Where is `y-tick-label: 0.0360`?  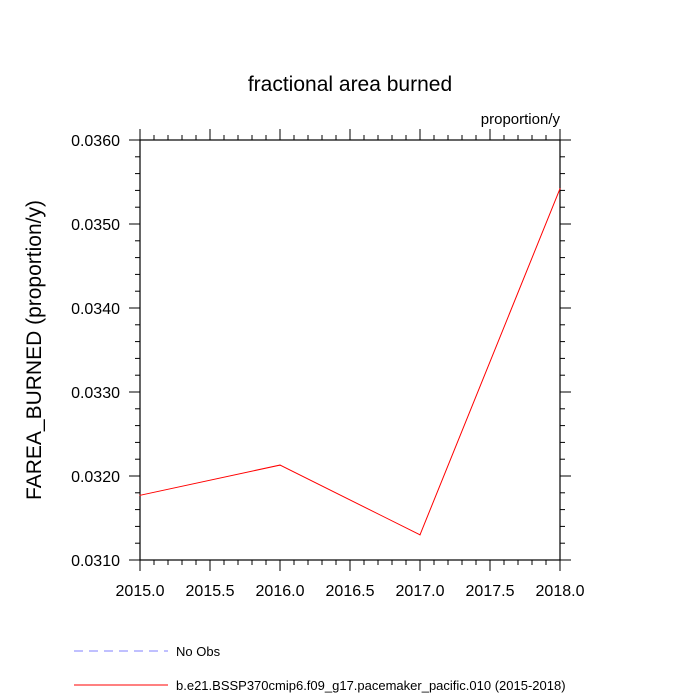 y-tick-label: 0.0360 is located at coordinates (95, 141).